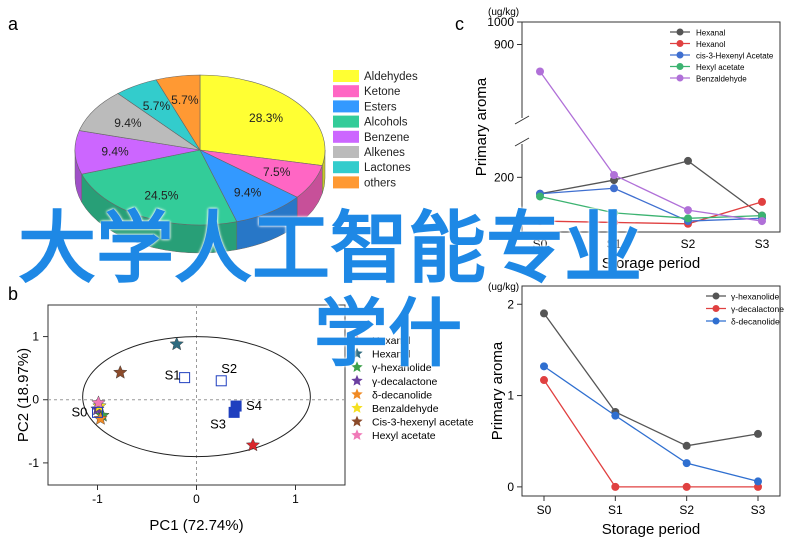  Describe the element at coordinates (35, 400) in the screenshot. I see `pca-y-tick-label: 0` at that location.